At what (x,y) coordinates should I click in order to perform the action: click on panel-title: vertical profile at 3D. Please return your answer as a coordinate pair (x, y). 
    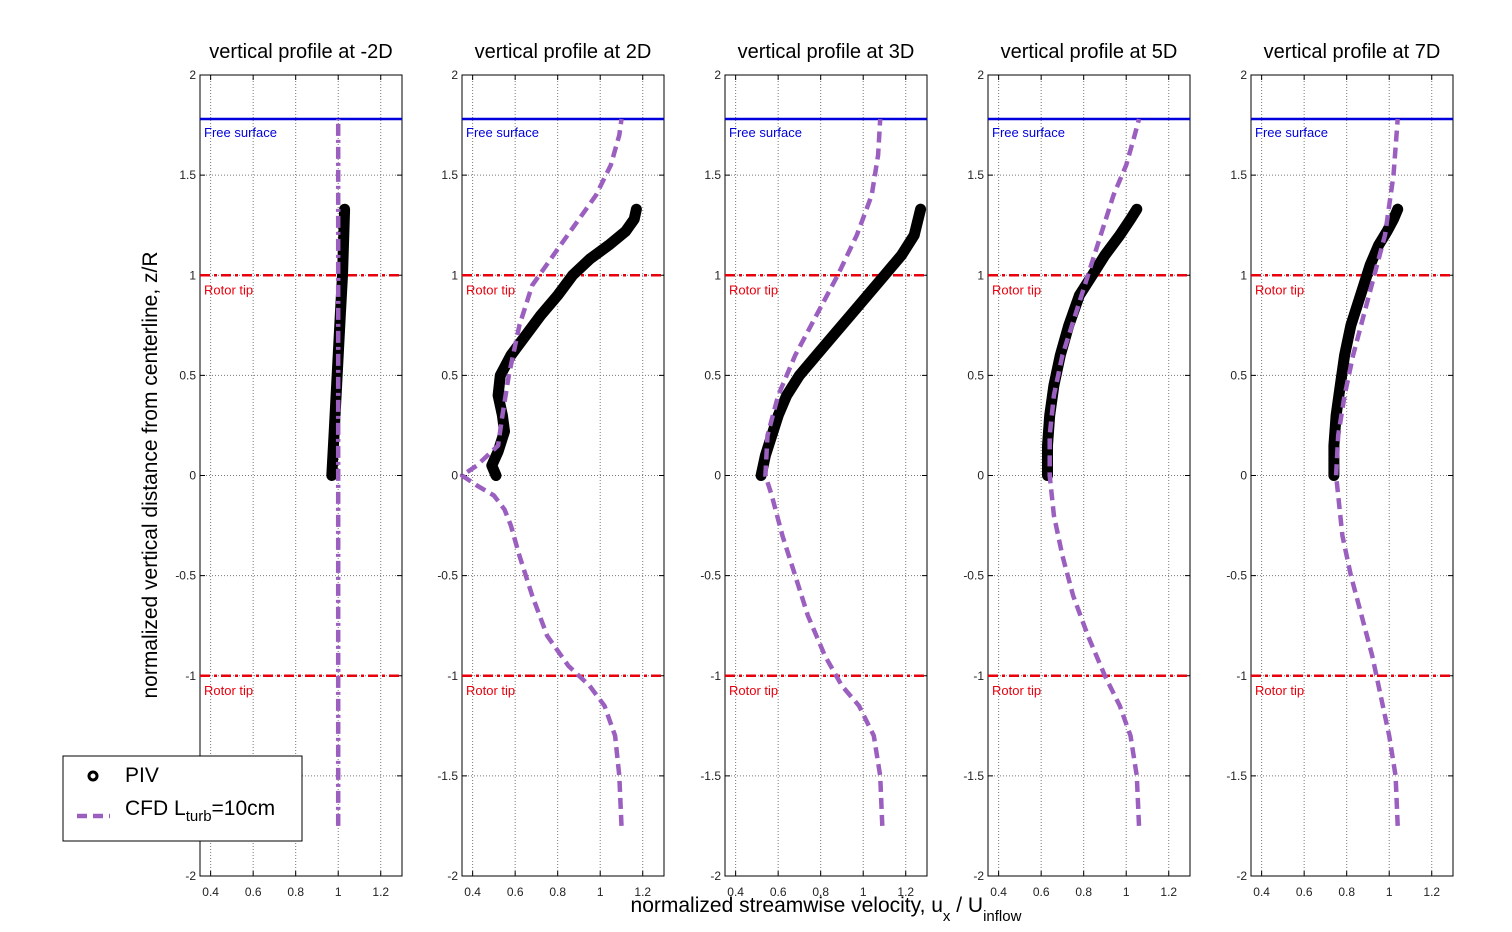
    Looking at the image, I should click on (826, 52).